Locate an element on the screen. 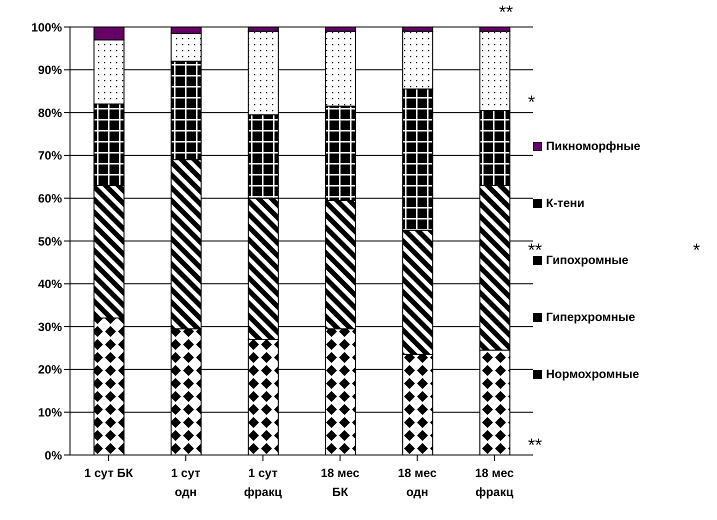  x-tick-label: 18 мес фракц is located at coordinates (494, 482).